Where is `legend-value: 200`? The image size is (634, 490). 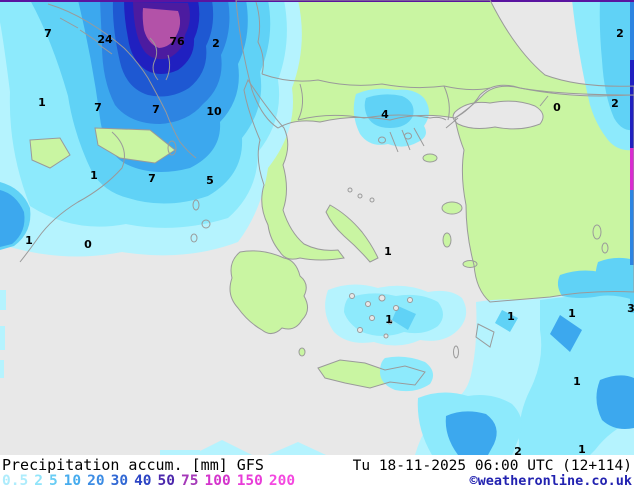
legend-value: 200 is located at coordinates (282, 481).